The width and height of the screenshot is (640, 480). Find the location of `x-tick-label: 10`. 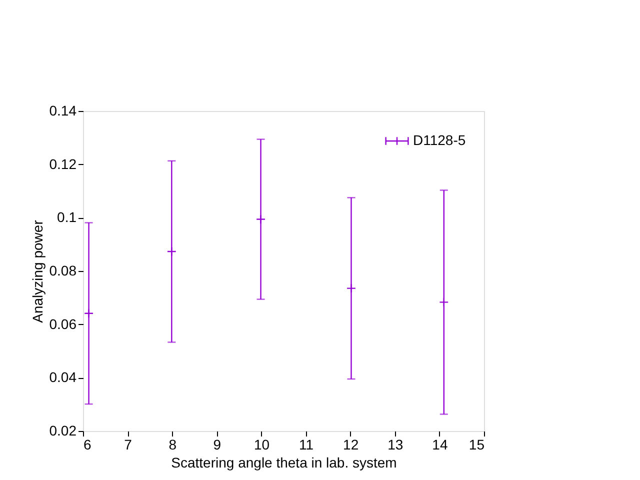

x-tick-label: 10 is located at coordinates (262, 444).